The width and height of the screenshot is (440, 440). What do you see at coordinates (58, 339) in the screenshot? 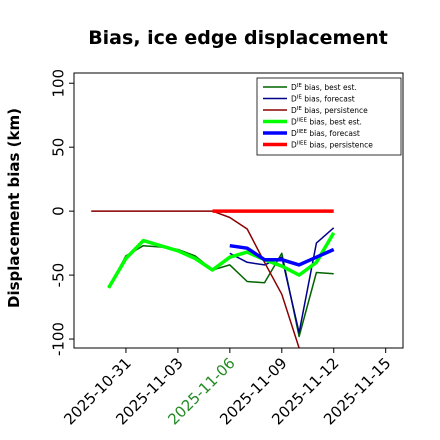
I see `y-tick-label: -100` at bounding box center [58, 339].